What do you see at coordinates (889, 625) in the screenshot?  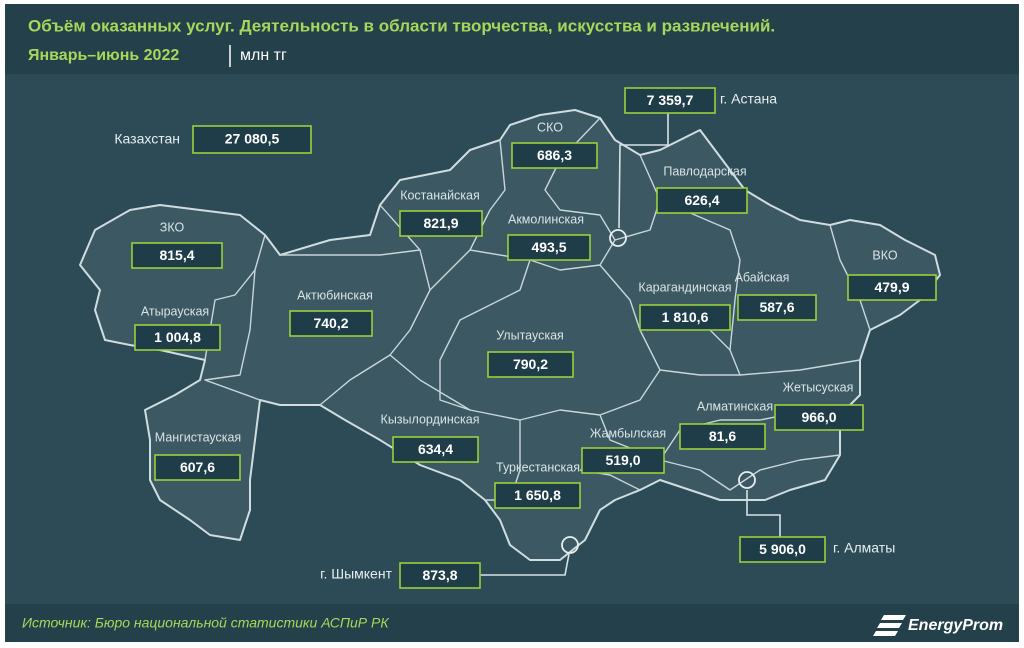 I see `brand-icon` at bounding box center [889, 625].